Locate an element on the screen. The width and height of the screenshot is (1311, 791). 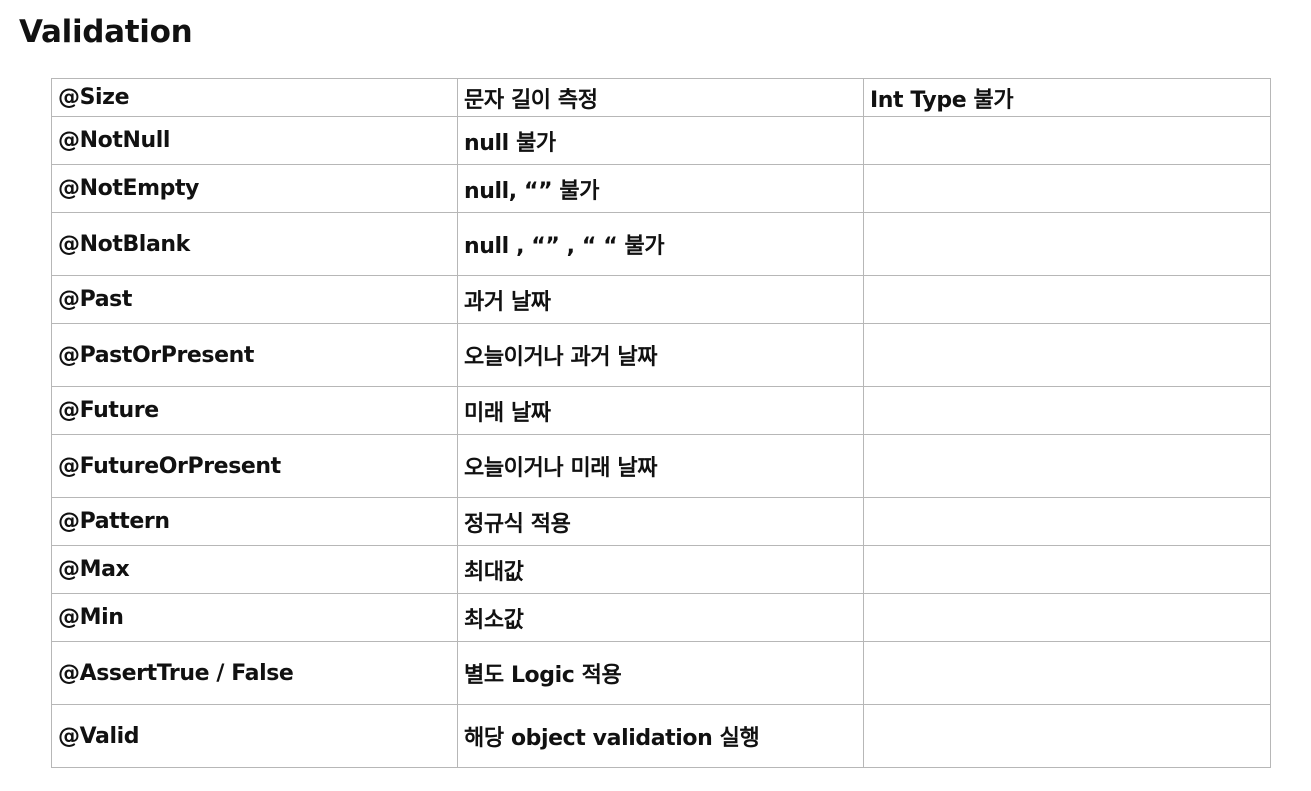
annotation-cell: @Max is located at coordinates (254, 569).